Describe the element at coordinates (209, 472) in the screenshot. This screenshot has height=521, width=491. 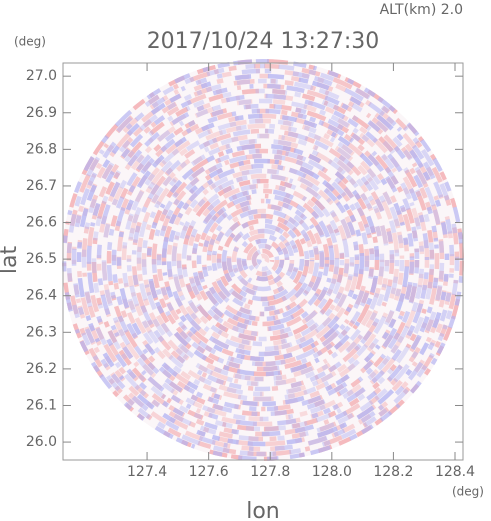
I see `x-tick-label: 127.6` at that location.